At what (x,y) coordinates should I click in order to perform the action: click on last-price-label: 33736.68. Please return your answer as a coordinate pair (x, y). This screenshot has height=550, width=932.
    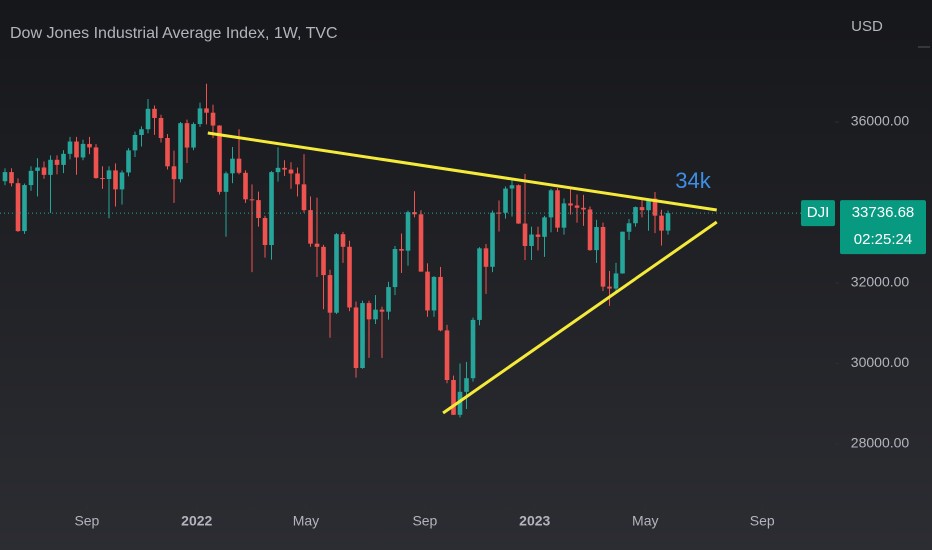
    Looking at the image, I should click on (883, 212).